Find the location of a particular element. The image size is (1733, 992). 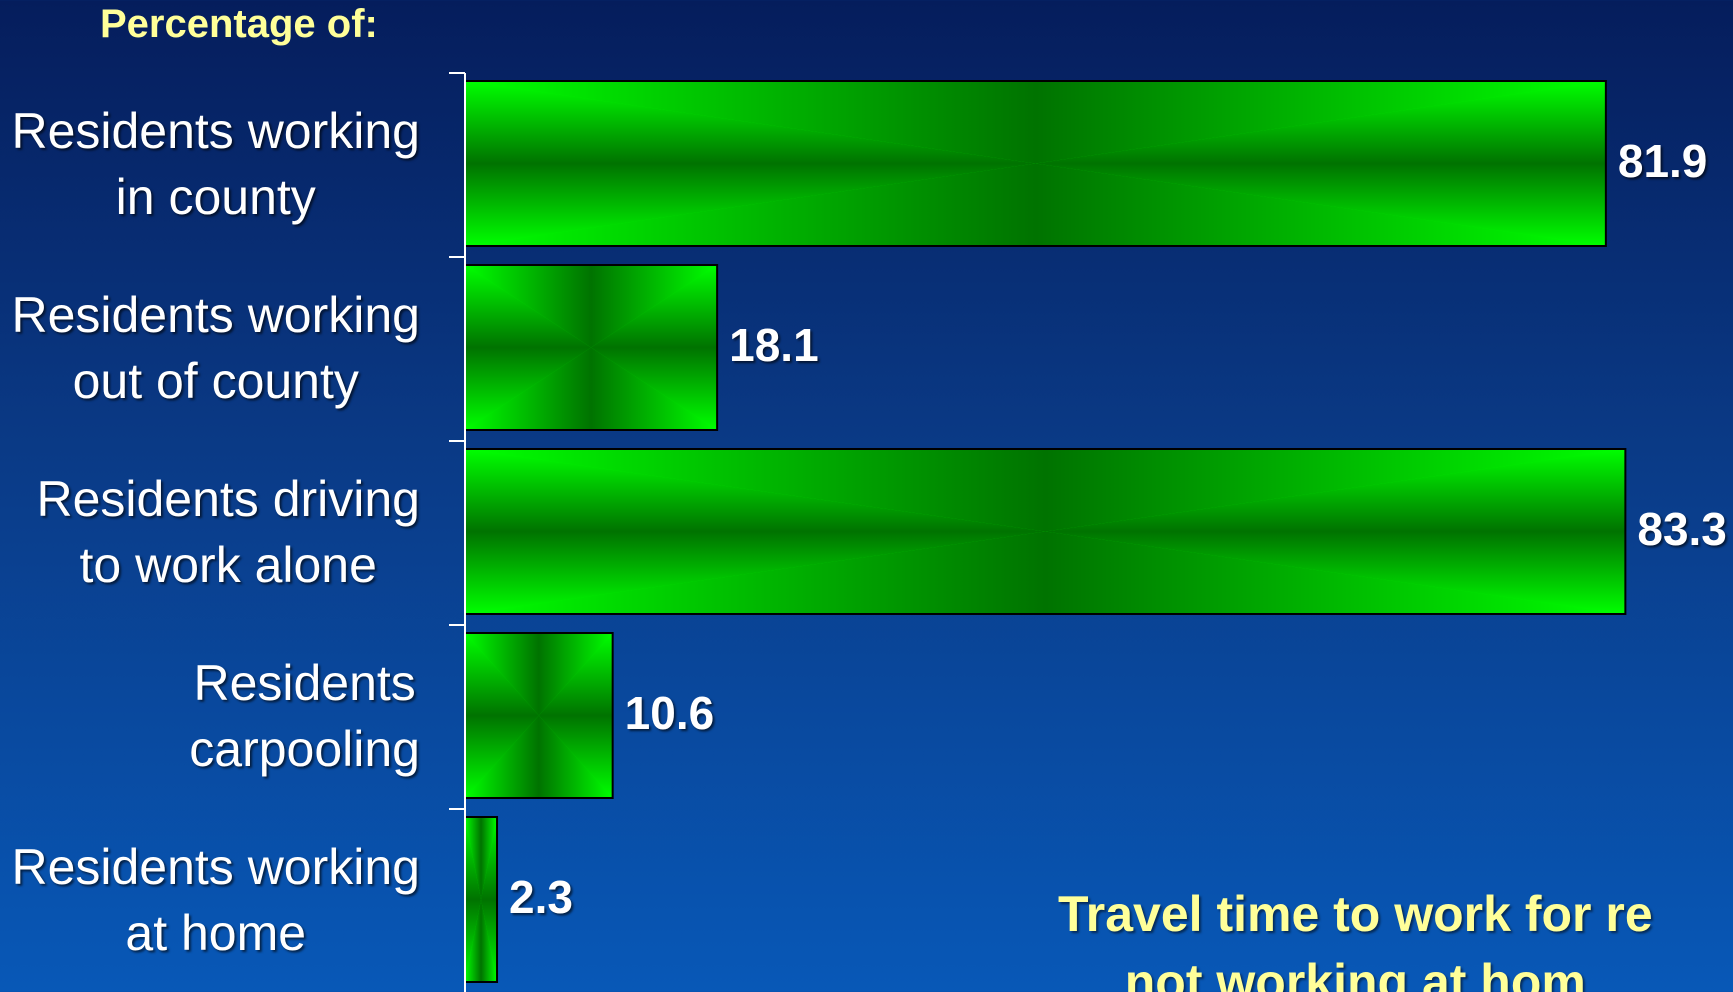

category-label: Residents driving to work alone is located at coordinates (228, 531).